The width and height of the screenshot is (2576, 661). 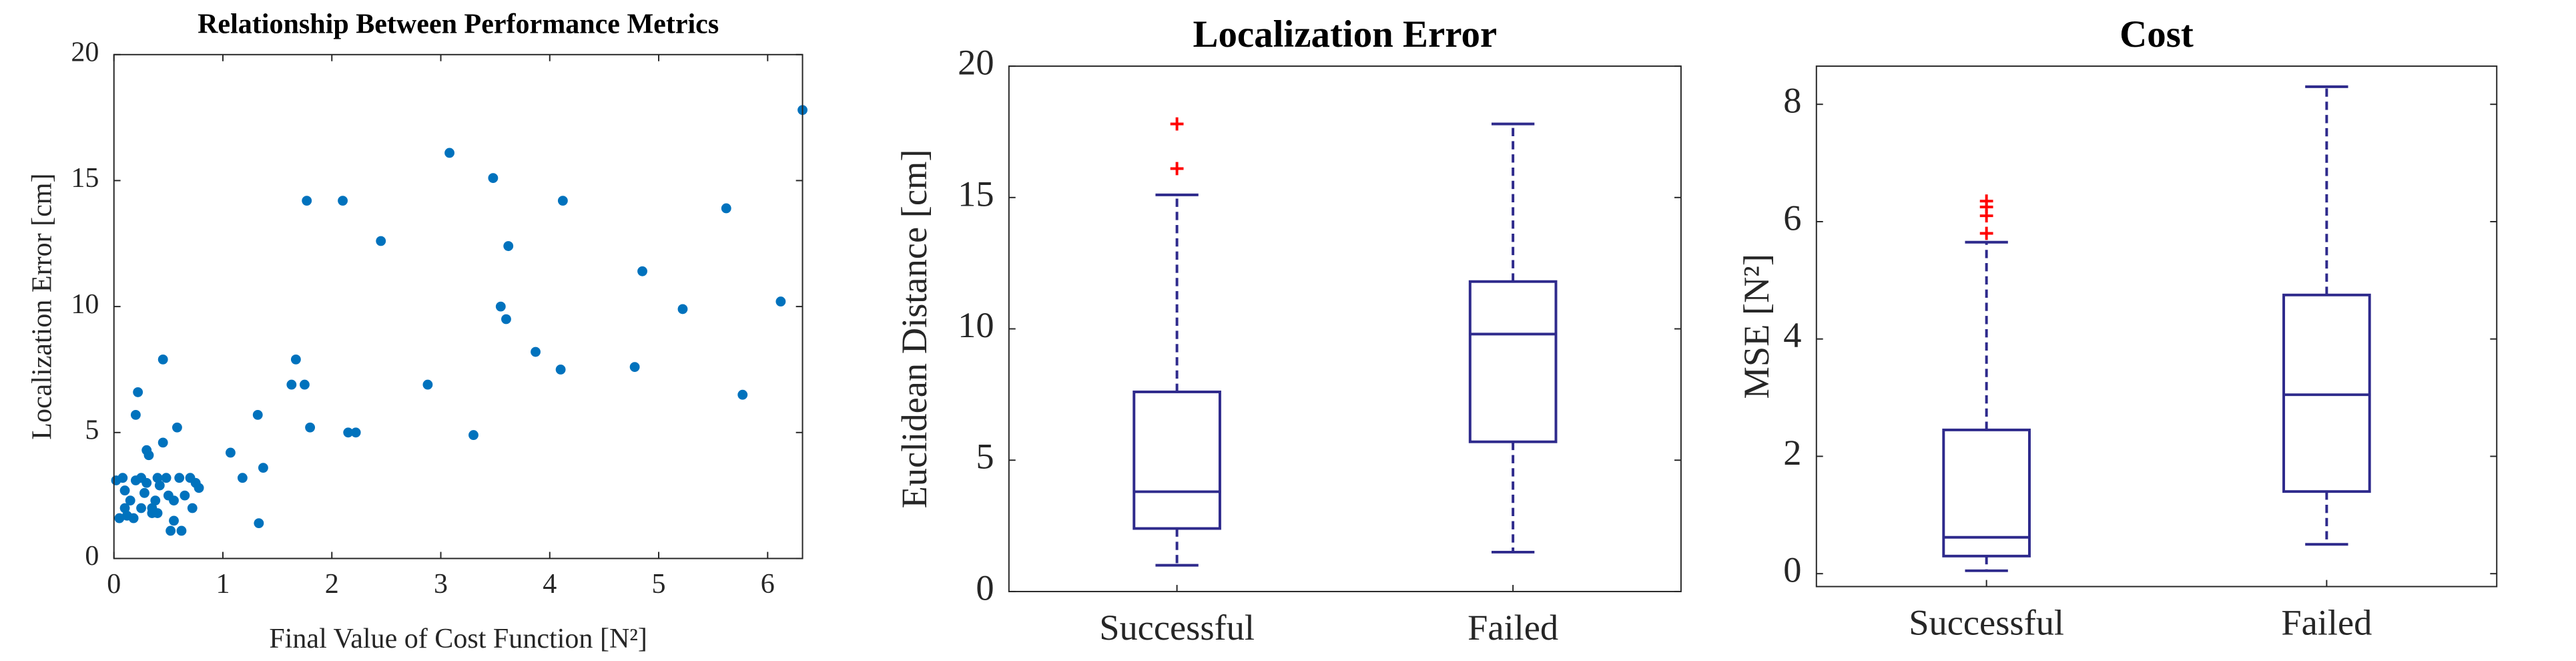 What do you see at coordinates (768, 584) in the screenshot?
I see `x-tick-label: 6` at bounding box center [768, 584].